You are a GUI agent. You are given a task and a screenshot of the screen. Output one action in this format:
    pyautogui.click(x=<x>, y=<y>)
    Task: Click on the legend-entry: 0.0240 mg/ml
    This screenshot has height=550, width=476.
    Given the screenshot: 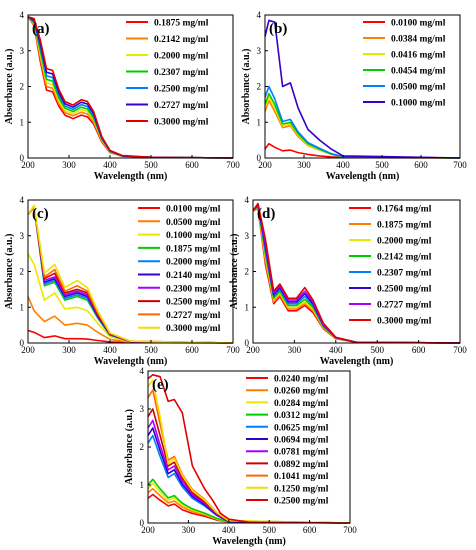 What is the action you would take?
    pyautogui.click(x=301, y=380)
    